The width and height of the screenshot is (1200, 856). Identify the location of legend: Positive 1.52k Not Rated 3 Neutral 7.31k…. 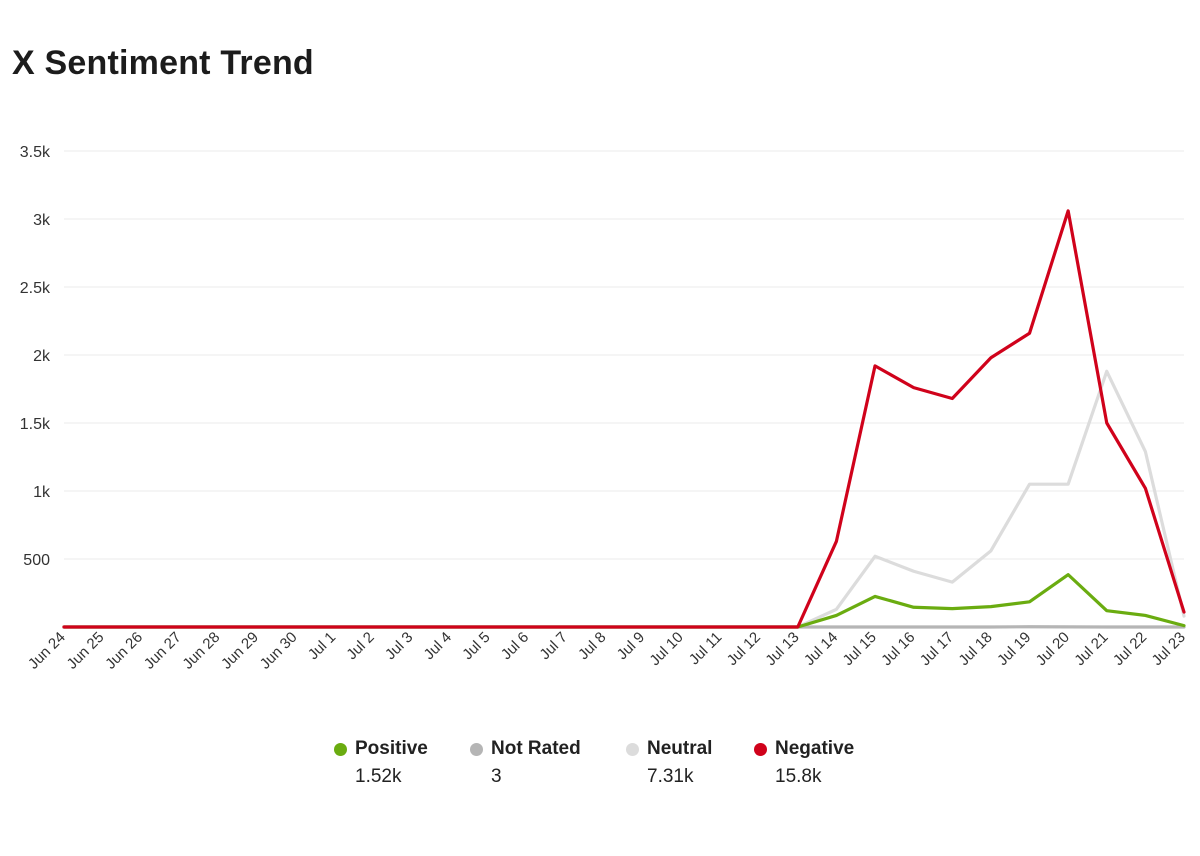
(600, 768).